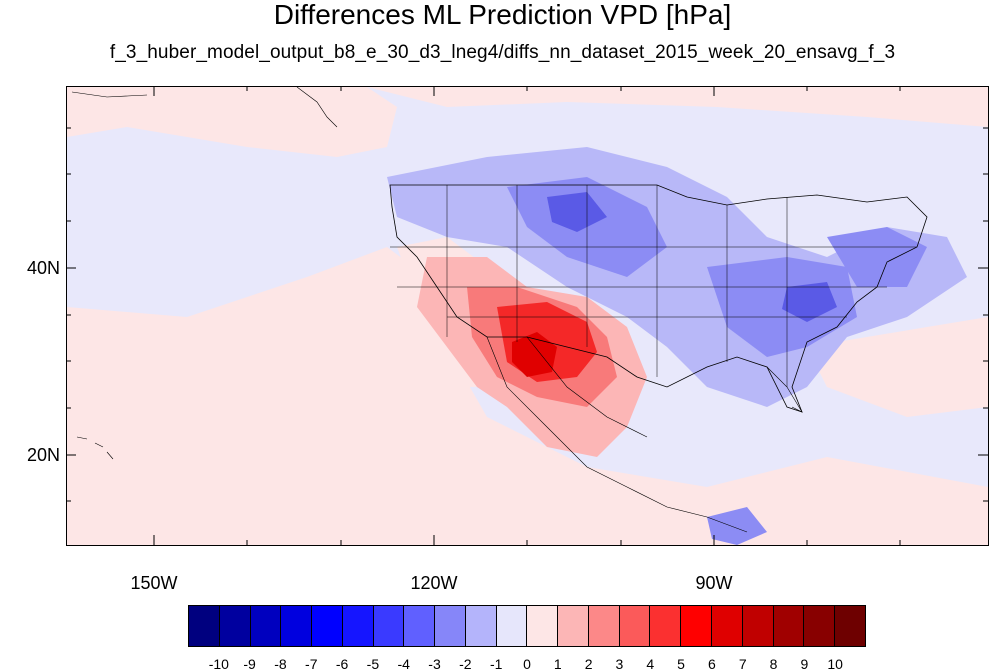  I want to click on figure-title: Differences ML Prediction VPD [hPa], so click(502, 15).